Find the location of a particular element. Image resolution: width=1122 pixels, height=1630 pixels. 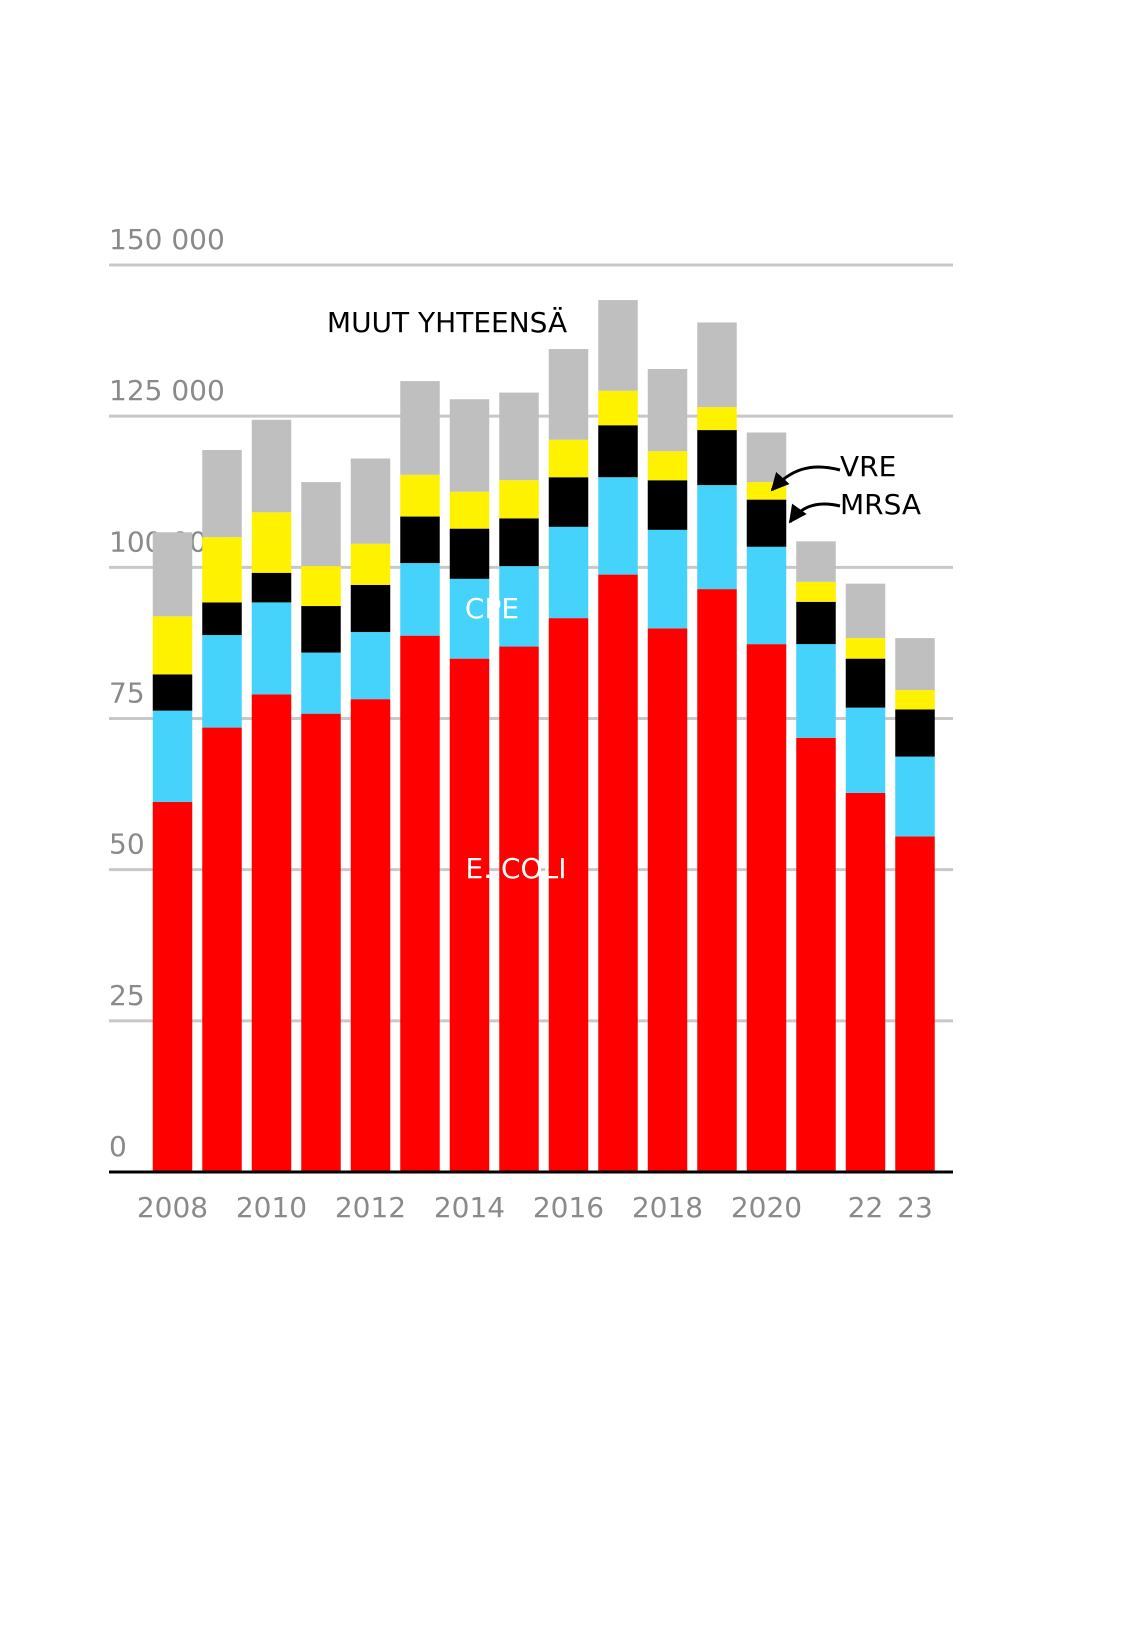

y-tick-label: 125 000 is located at coordinates (167, 390).